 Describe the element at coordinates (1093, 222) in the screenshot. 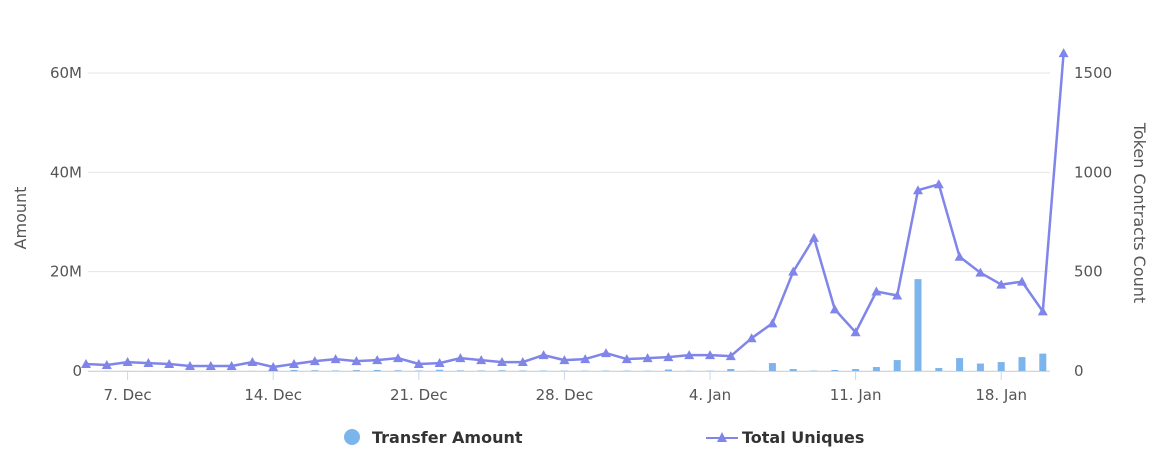

I see `y-axis-right: 0 500 1000 1500` at that location.